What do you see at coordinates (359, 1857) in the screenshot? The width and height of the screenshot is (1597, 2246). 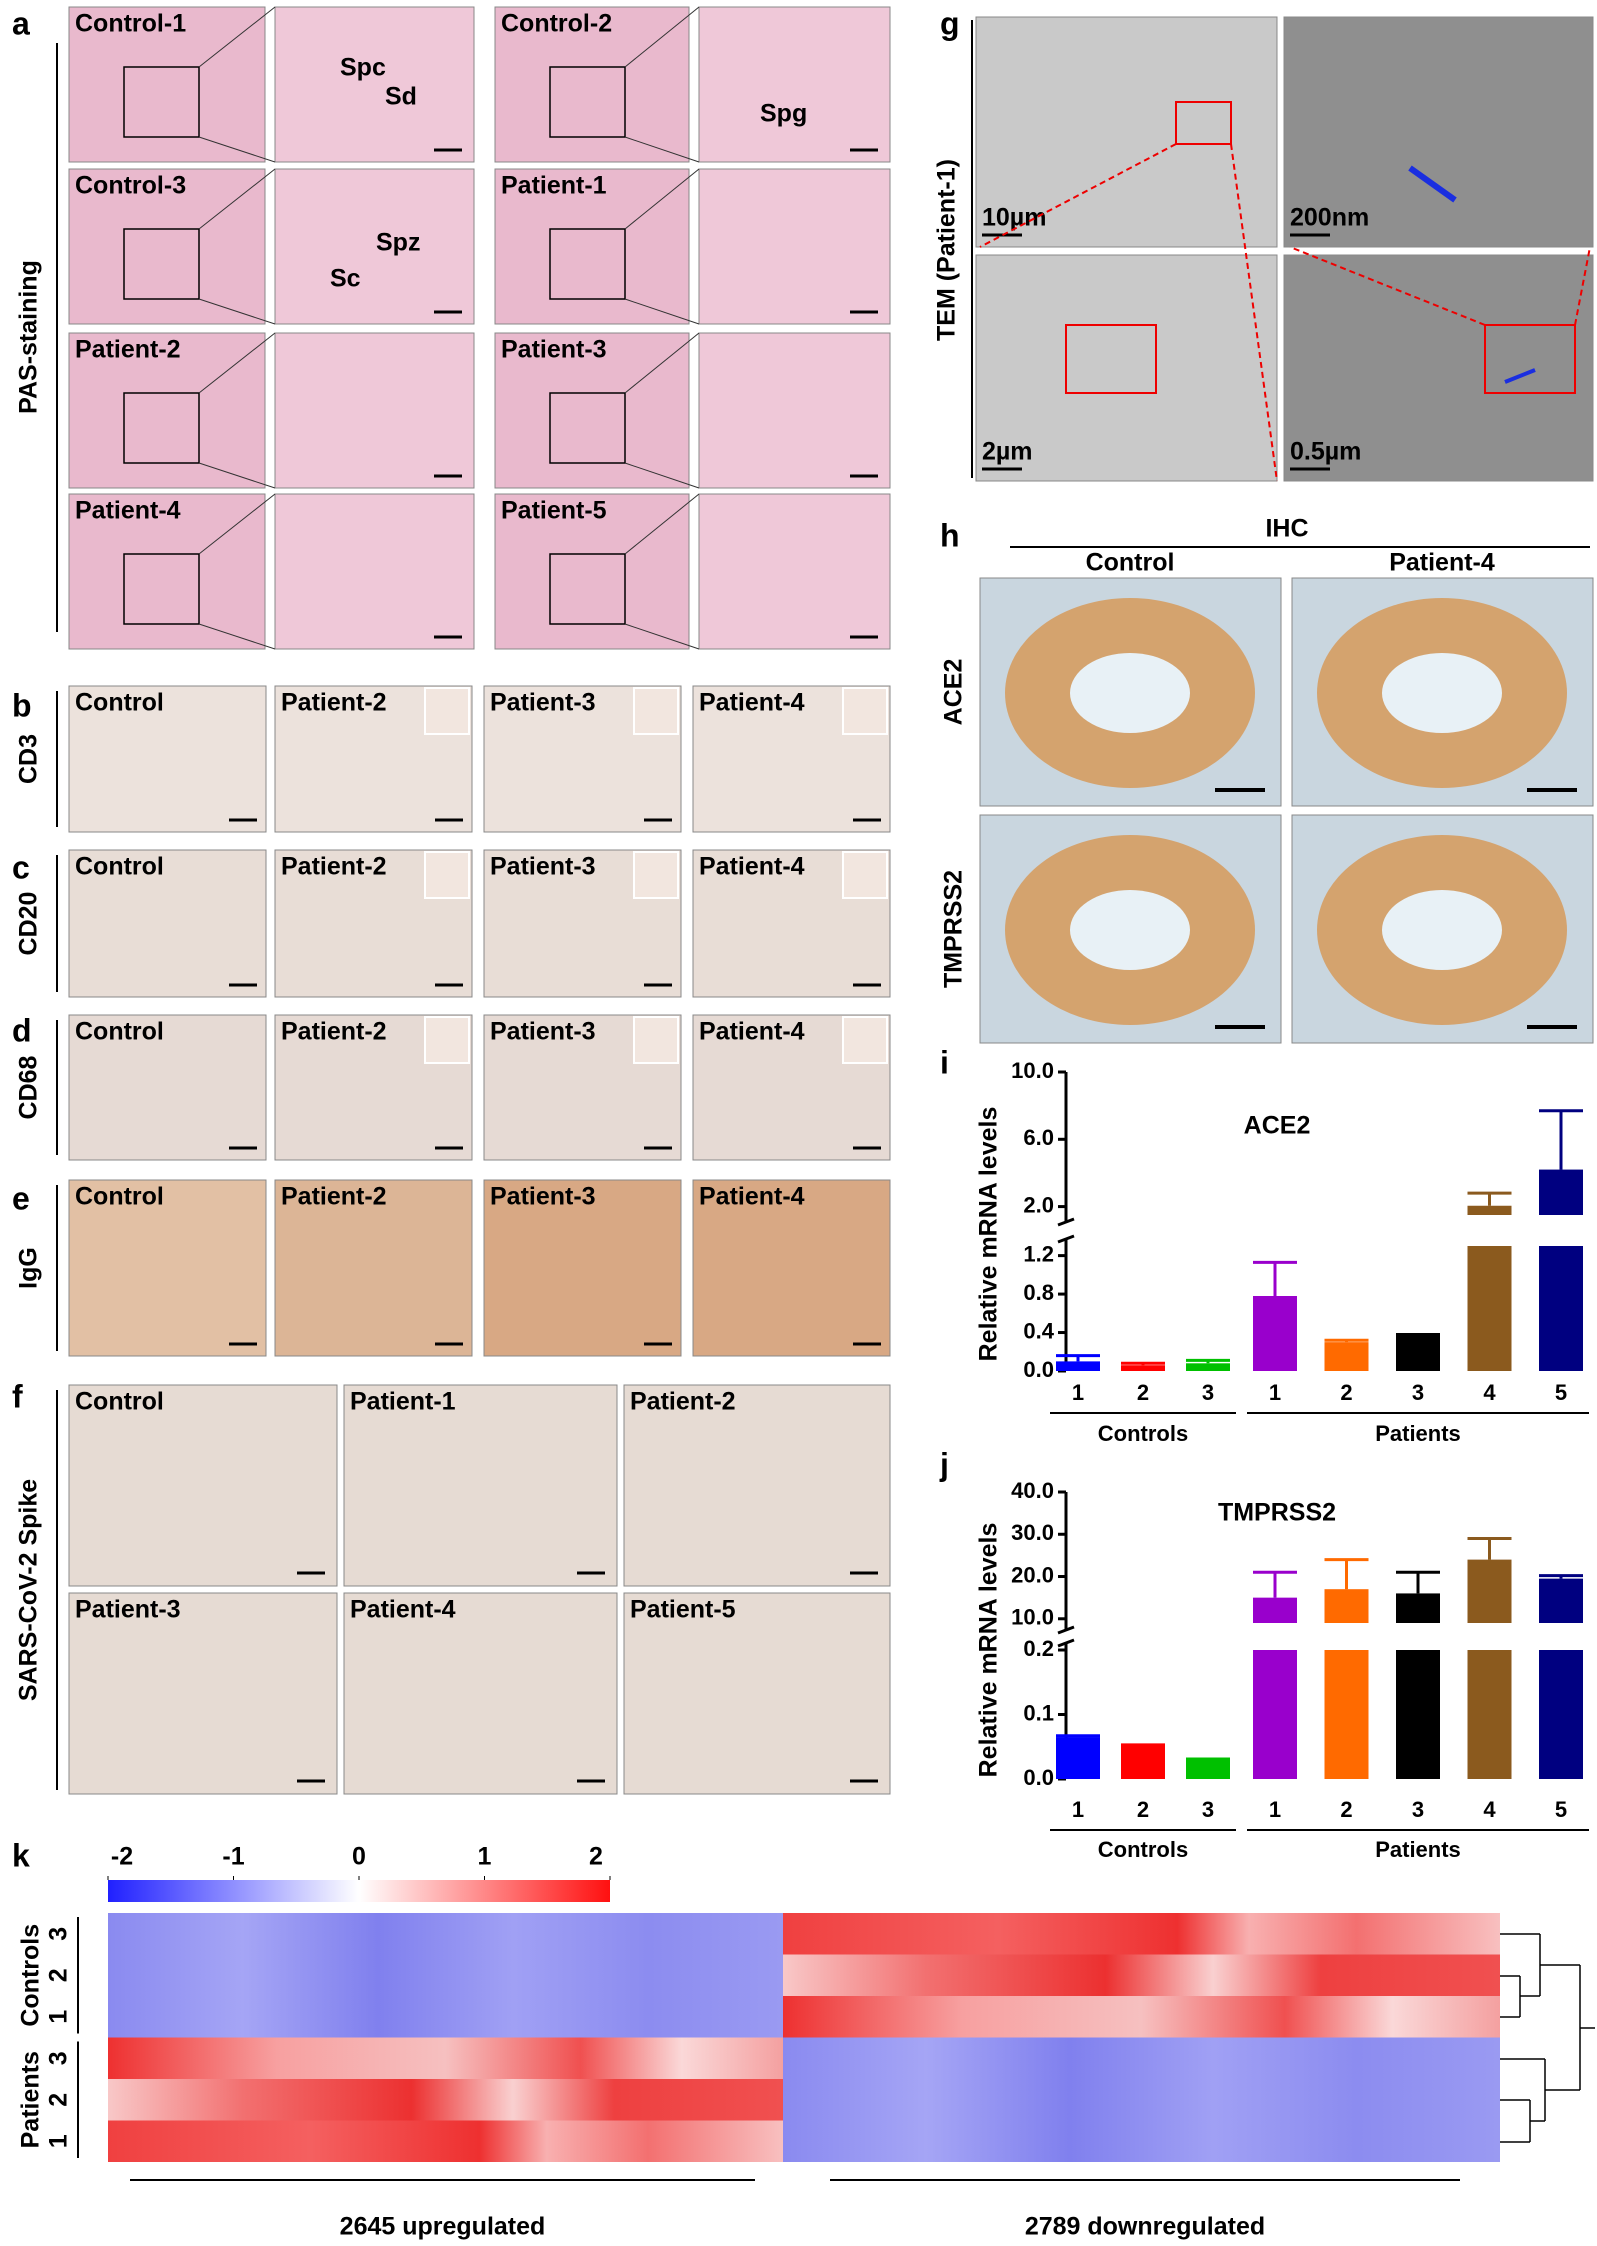 I see `colorbar-label: 0` at bounding box center [359, 1857].